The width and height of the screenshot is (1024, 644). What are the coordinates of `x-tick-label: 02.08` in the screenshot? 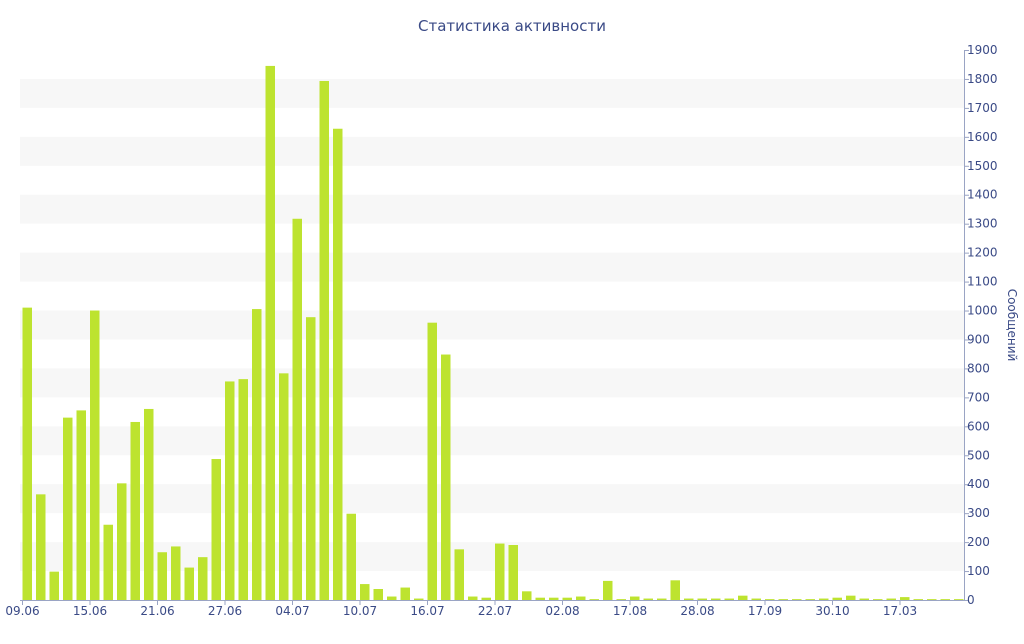 It's located at (562, 611).